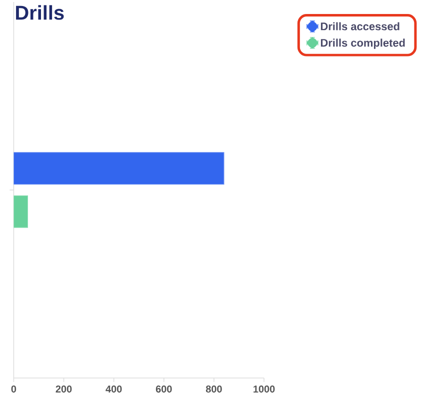  What do you see at coordinates (214, 389) in the screenshot?
I see `x-tick-label: 800` at bounding box center [214, 389].